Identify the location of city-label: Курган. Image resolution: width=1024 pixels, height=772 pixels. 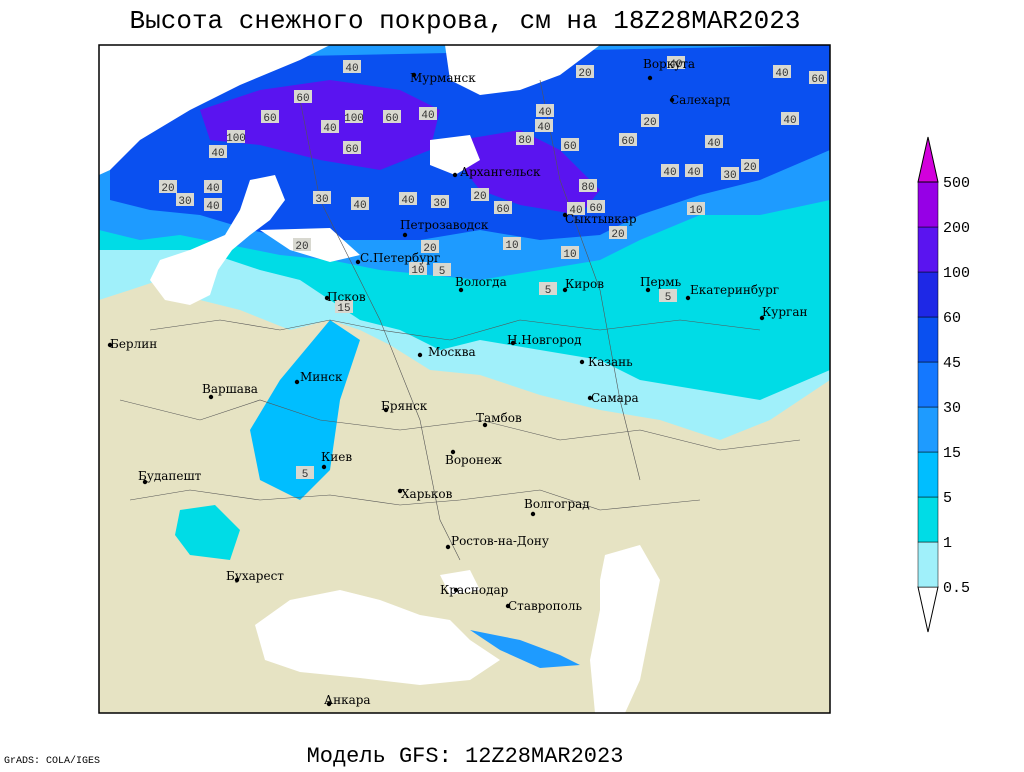
(784, 312).